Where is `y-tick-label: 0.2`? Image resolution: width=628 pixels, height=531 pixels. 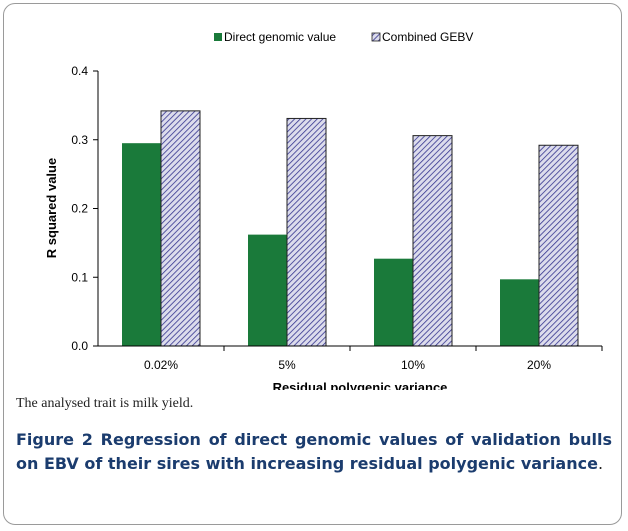
y-tick-label: 0.2 is located at coordinates (79, 209).